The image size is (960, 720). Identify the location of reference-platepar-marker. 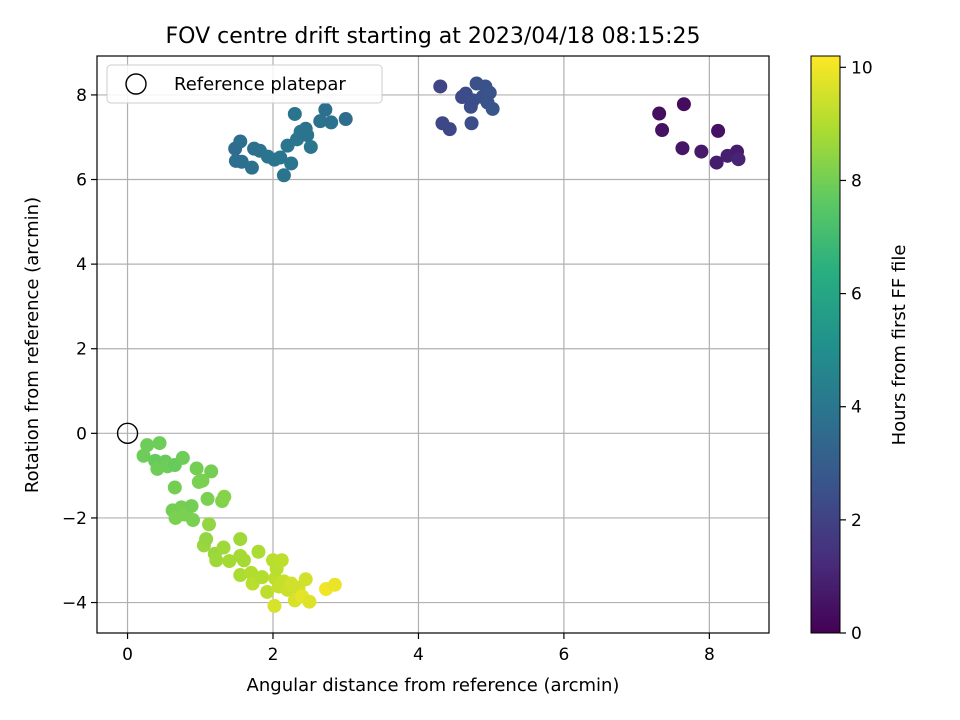
(127, 433).